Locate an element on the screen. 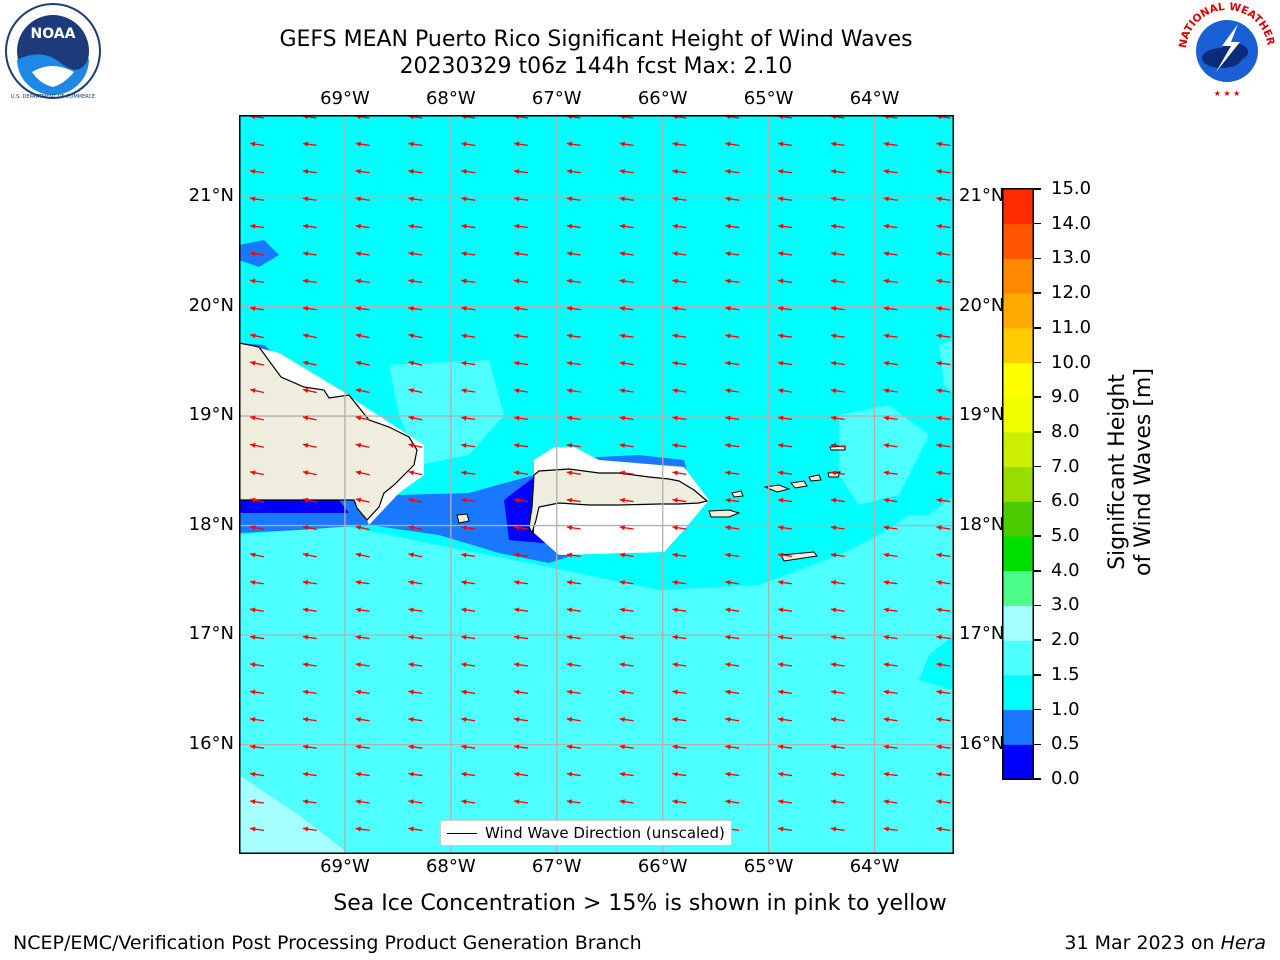 This screenshot has height=960, width=1280. colorbar-tick-label: 11.0 is located at coordinates (1071, 327).